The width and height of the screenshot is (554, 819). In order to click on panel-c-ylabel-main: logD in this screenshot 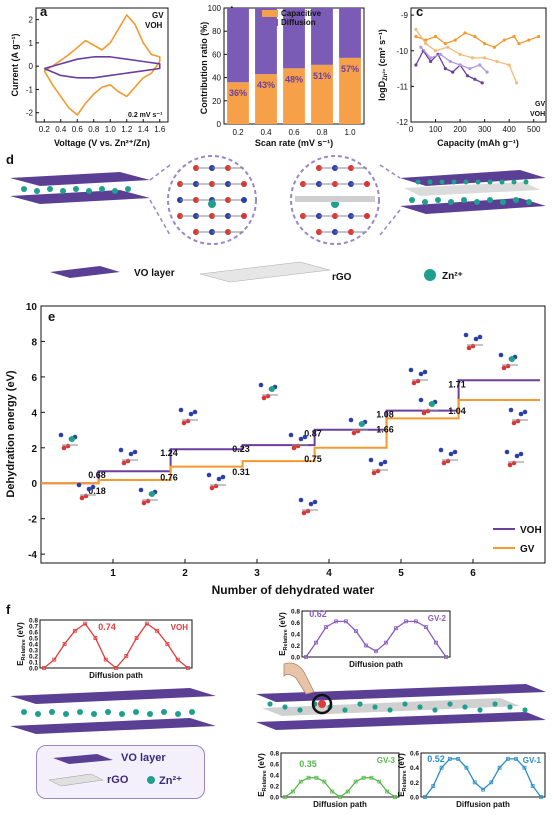, I will do `click(382, 90)`.